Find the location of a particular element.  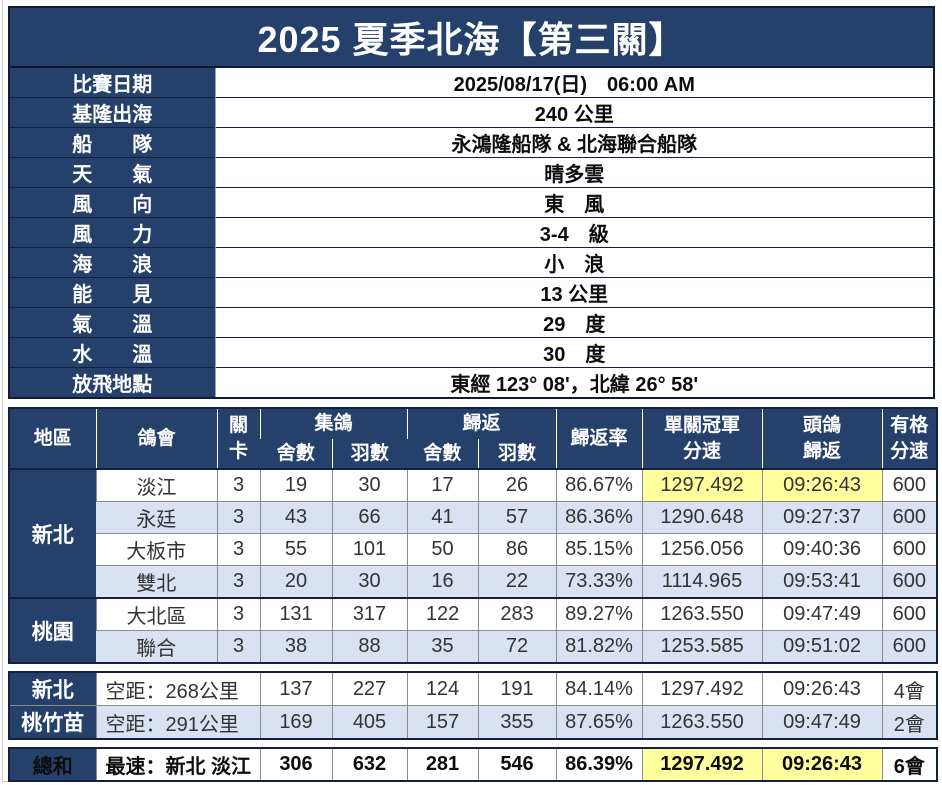

col-header-returned: 歸返 is located at coordinates (481, 423).